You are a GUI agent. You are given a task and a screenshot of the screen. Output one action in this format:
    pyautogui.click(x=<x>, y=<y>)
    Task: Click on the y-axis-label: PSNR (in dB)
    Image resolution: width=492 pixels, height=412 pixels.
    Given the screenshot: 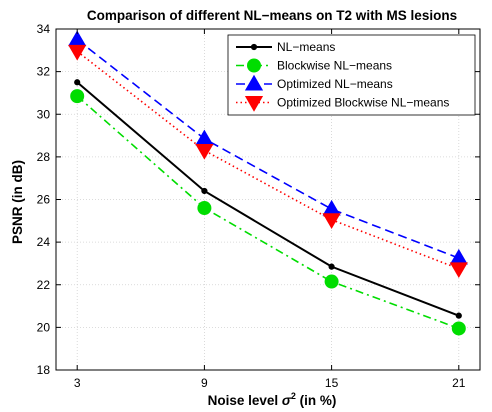 What is the action you would take?
    pyautogui.click(x=17, y=202)
    